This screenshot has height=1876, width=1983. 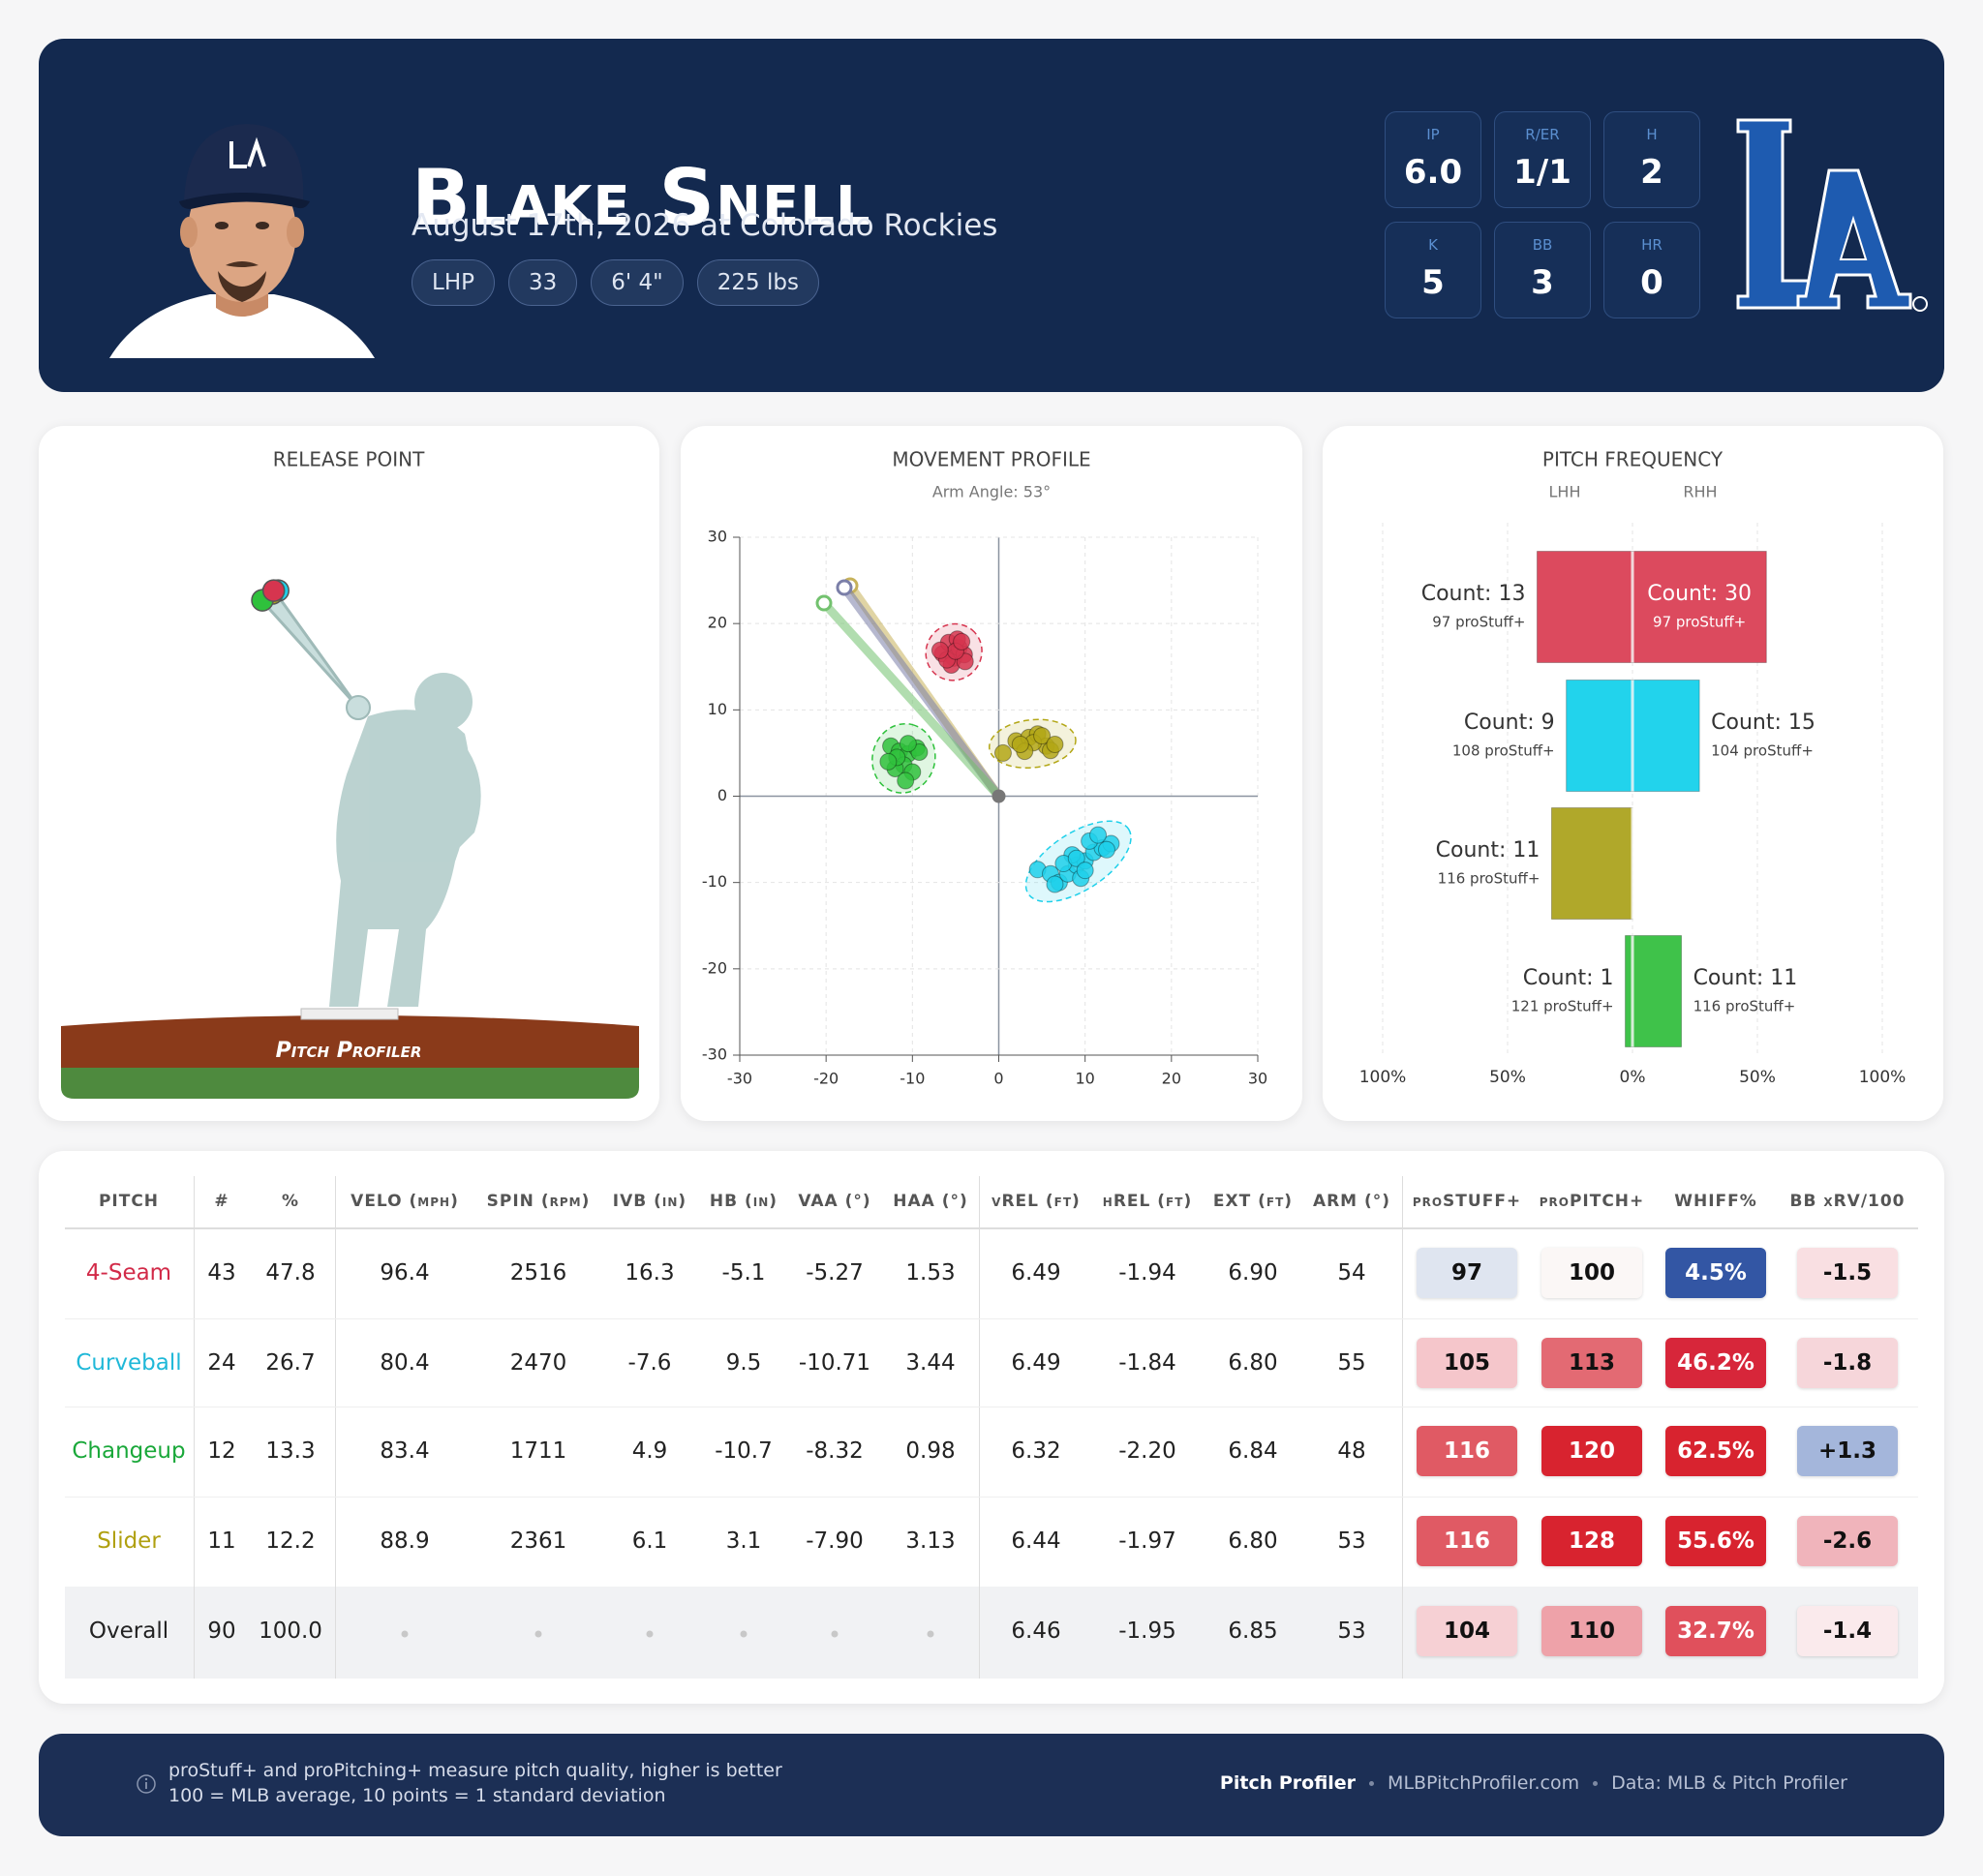 I want to click on stat-label: BB, so click(x=1542, y=245).